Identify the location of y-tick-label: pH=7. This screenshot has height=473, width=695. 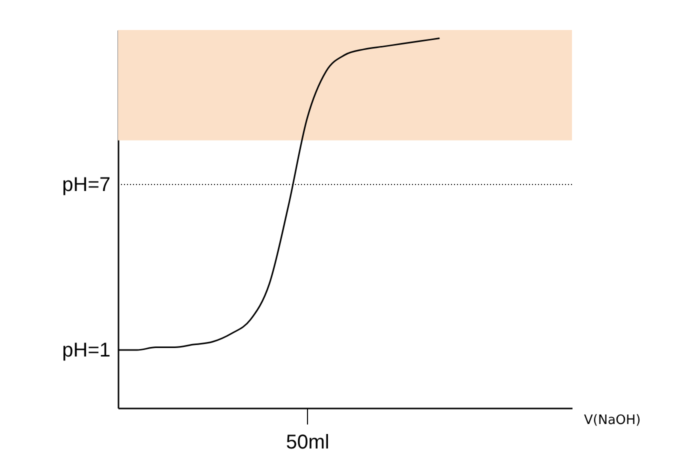
(86, 185).